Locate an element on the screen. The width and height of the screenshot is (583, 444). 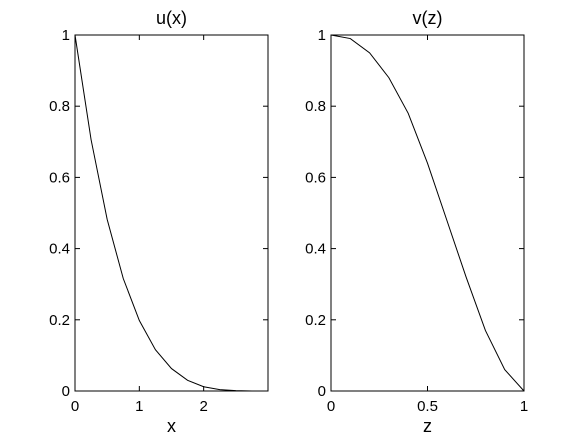
chart-title: u(x) is located at coordinates (171, 18).